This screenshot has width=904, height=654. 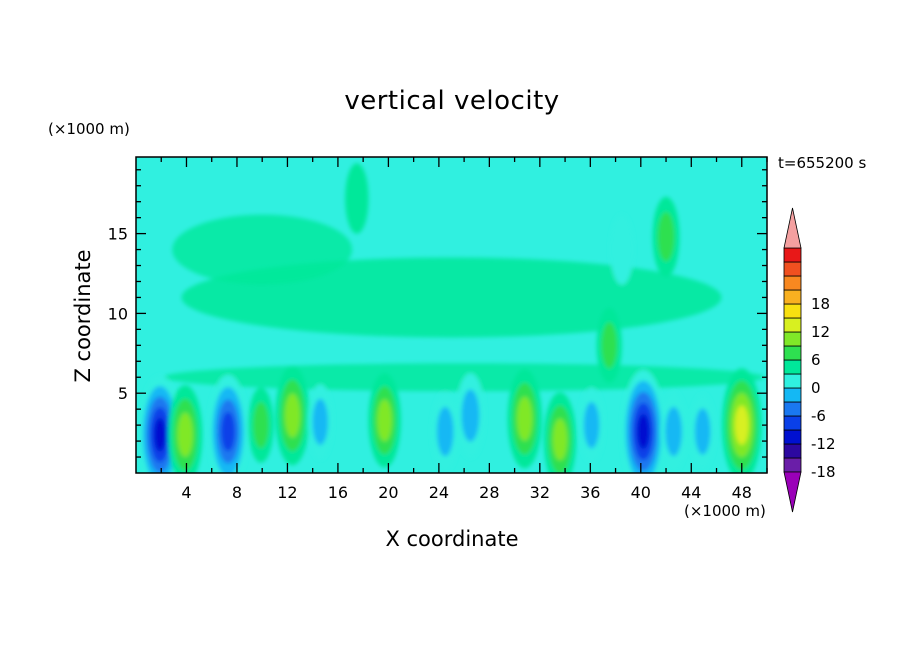 I want to click on x-tick-label: 16, so click(x=338, y=492).